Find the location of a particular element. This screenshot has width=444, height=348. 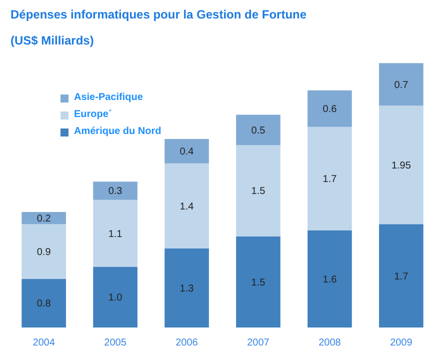

data-label: 1.0 is located at coordinates (115, 298).